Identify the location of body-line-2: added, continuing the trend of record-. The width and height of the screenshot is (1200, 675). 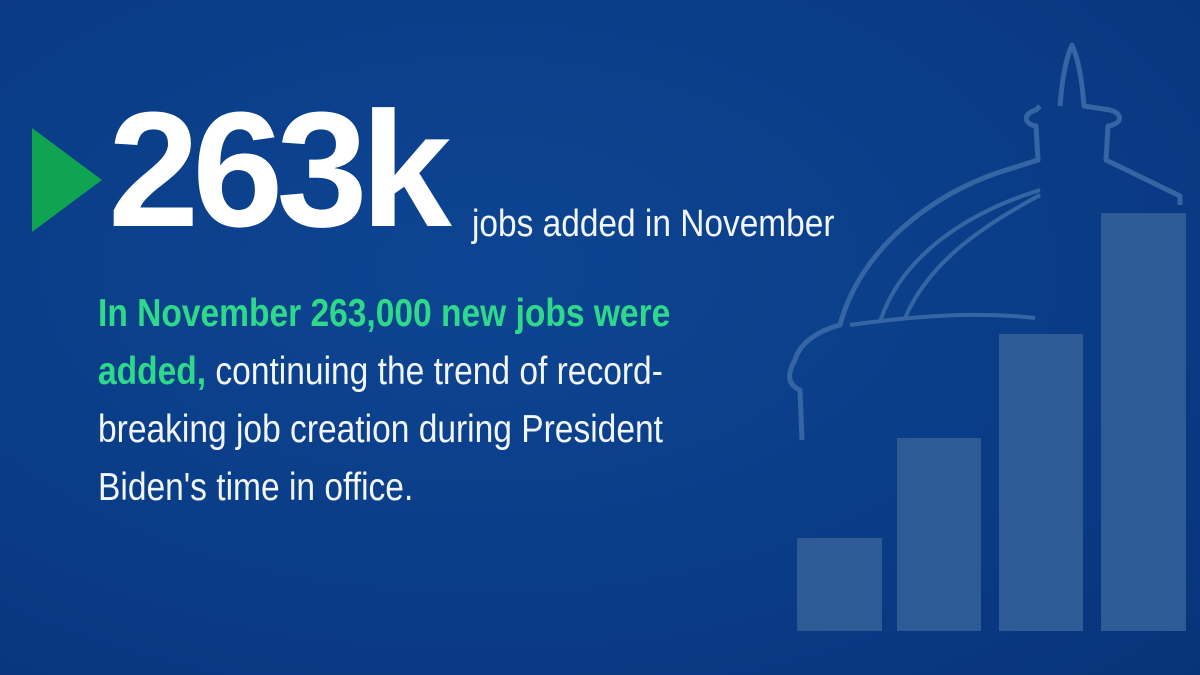
(384, 372).